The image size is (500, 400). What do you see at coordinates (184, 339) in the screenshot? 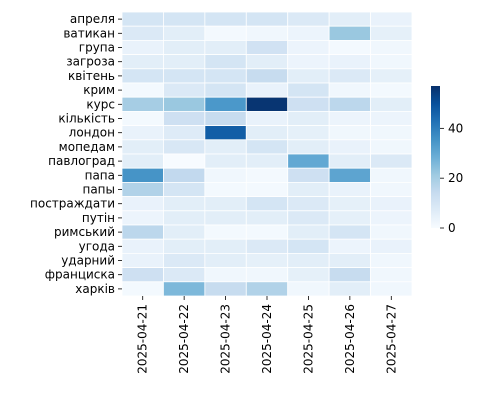
I see `column-label: 2025-04-22` at bounding box center [184, 339].